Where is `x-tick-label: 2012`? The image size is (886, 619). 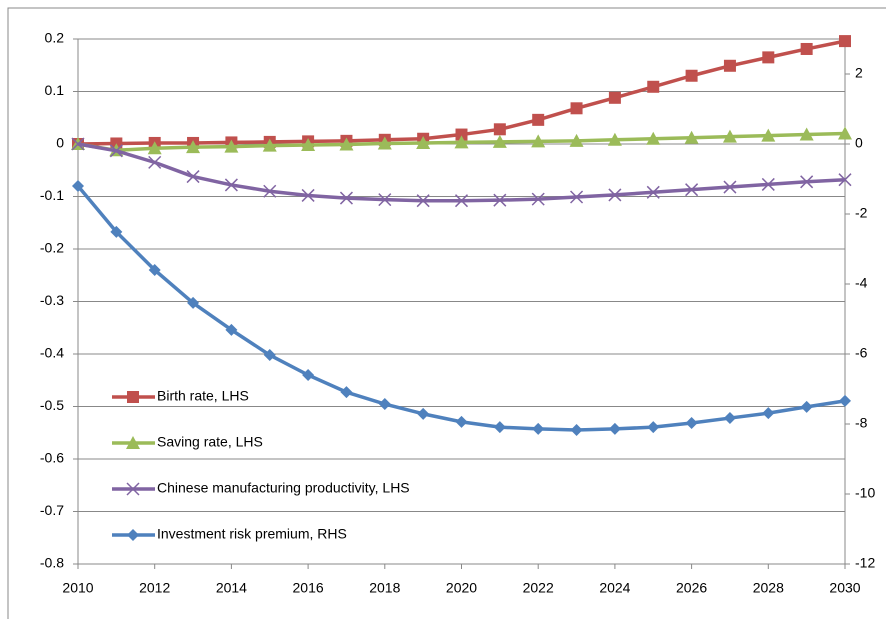 x-tick-label: 2012 is located at coordinates (154, 588).